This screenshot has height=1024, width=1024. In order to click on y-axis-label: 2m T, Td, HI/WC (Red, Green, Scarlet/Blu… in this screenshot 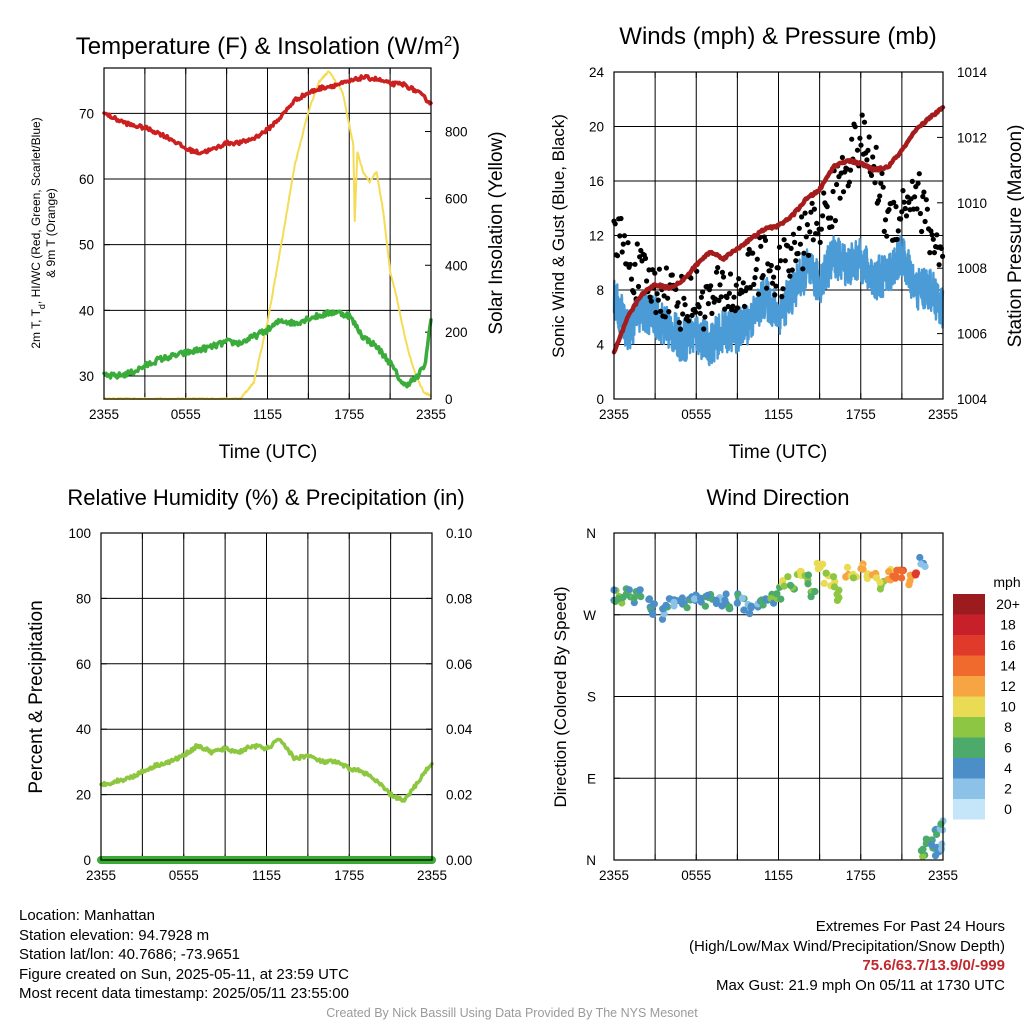, I will do `click(38, 232)`.